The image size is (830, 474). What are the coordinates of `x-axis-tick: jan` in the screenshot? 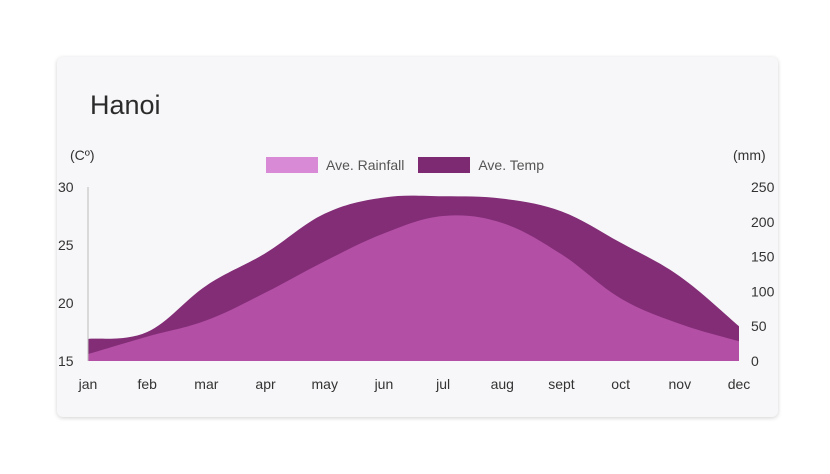 It's located at (88, 384).